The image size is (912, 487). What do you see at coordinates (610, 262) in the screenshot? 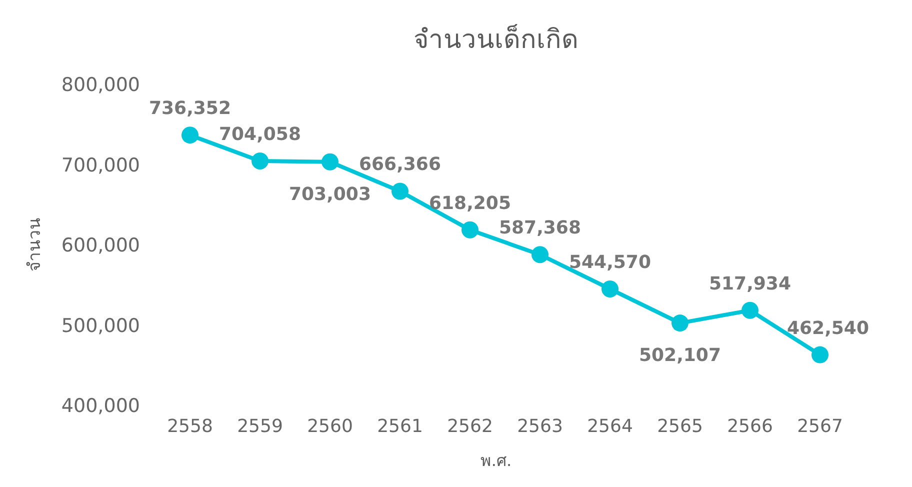
I see `data-label: 544,570` at bounding box center [610, 262].